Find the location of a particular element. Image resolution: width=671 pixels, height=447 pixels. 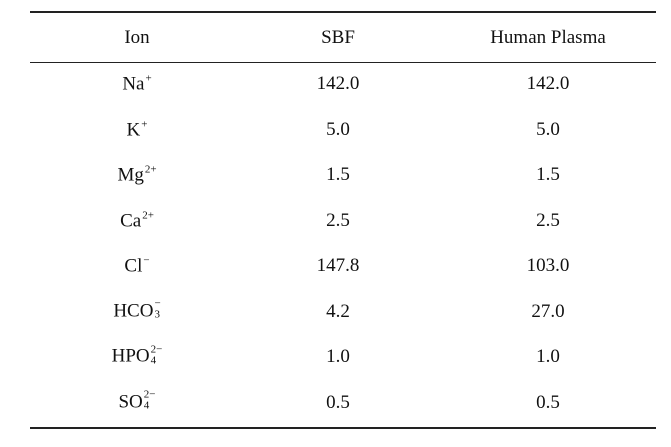

ion-symbol: Na is located at coordinates (133, 84).